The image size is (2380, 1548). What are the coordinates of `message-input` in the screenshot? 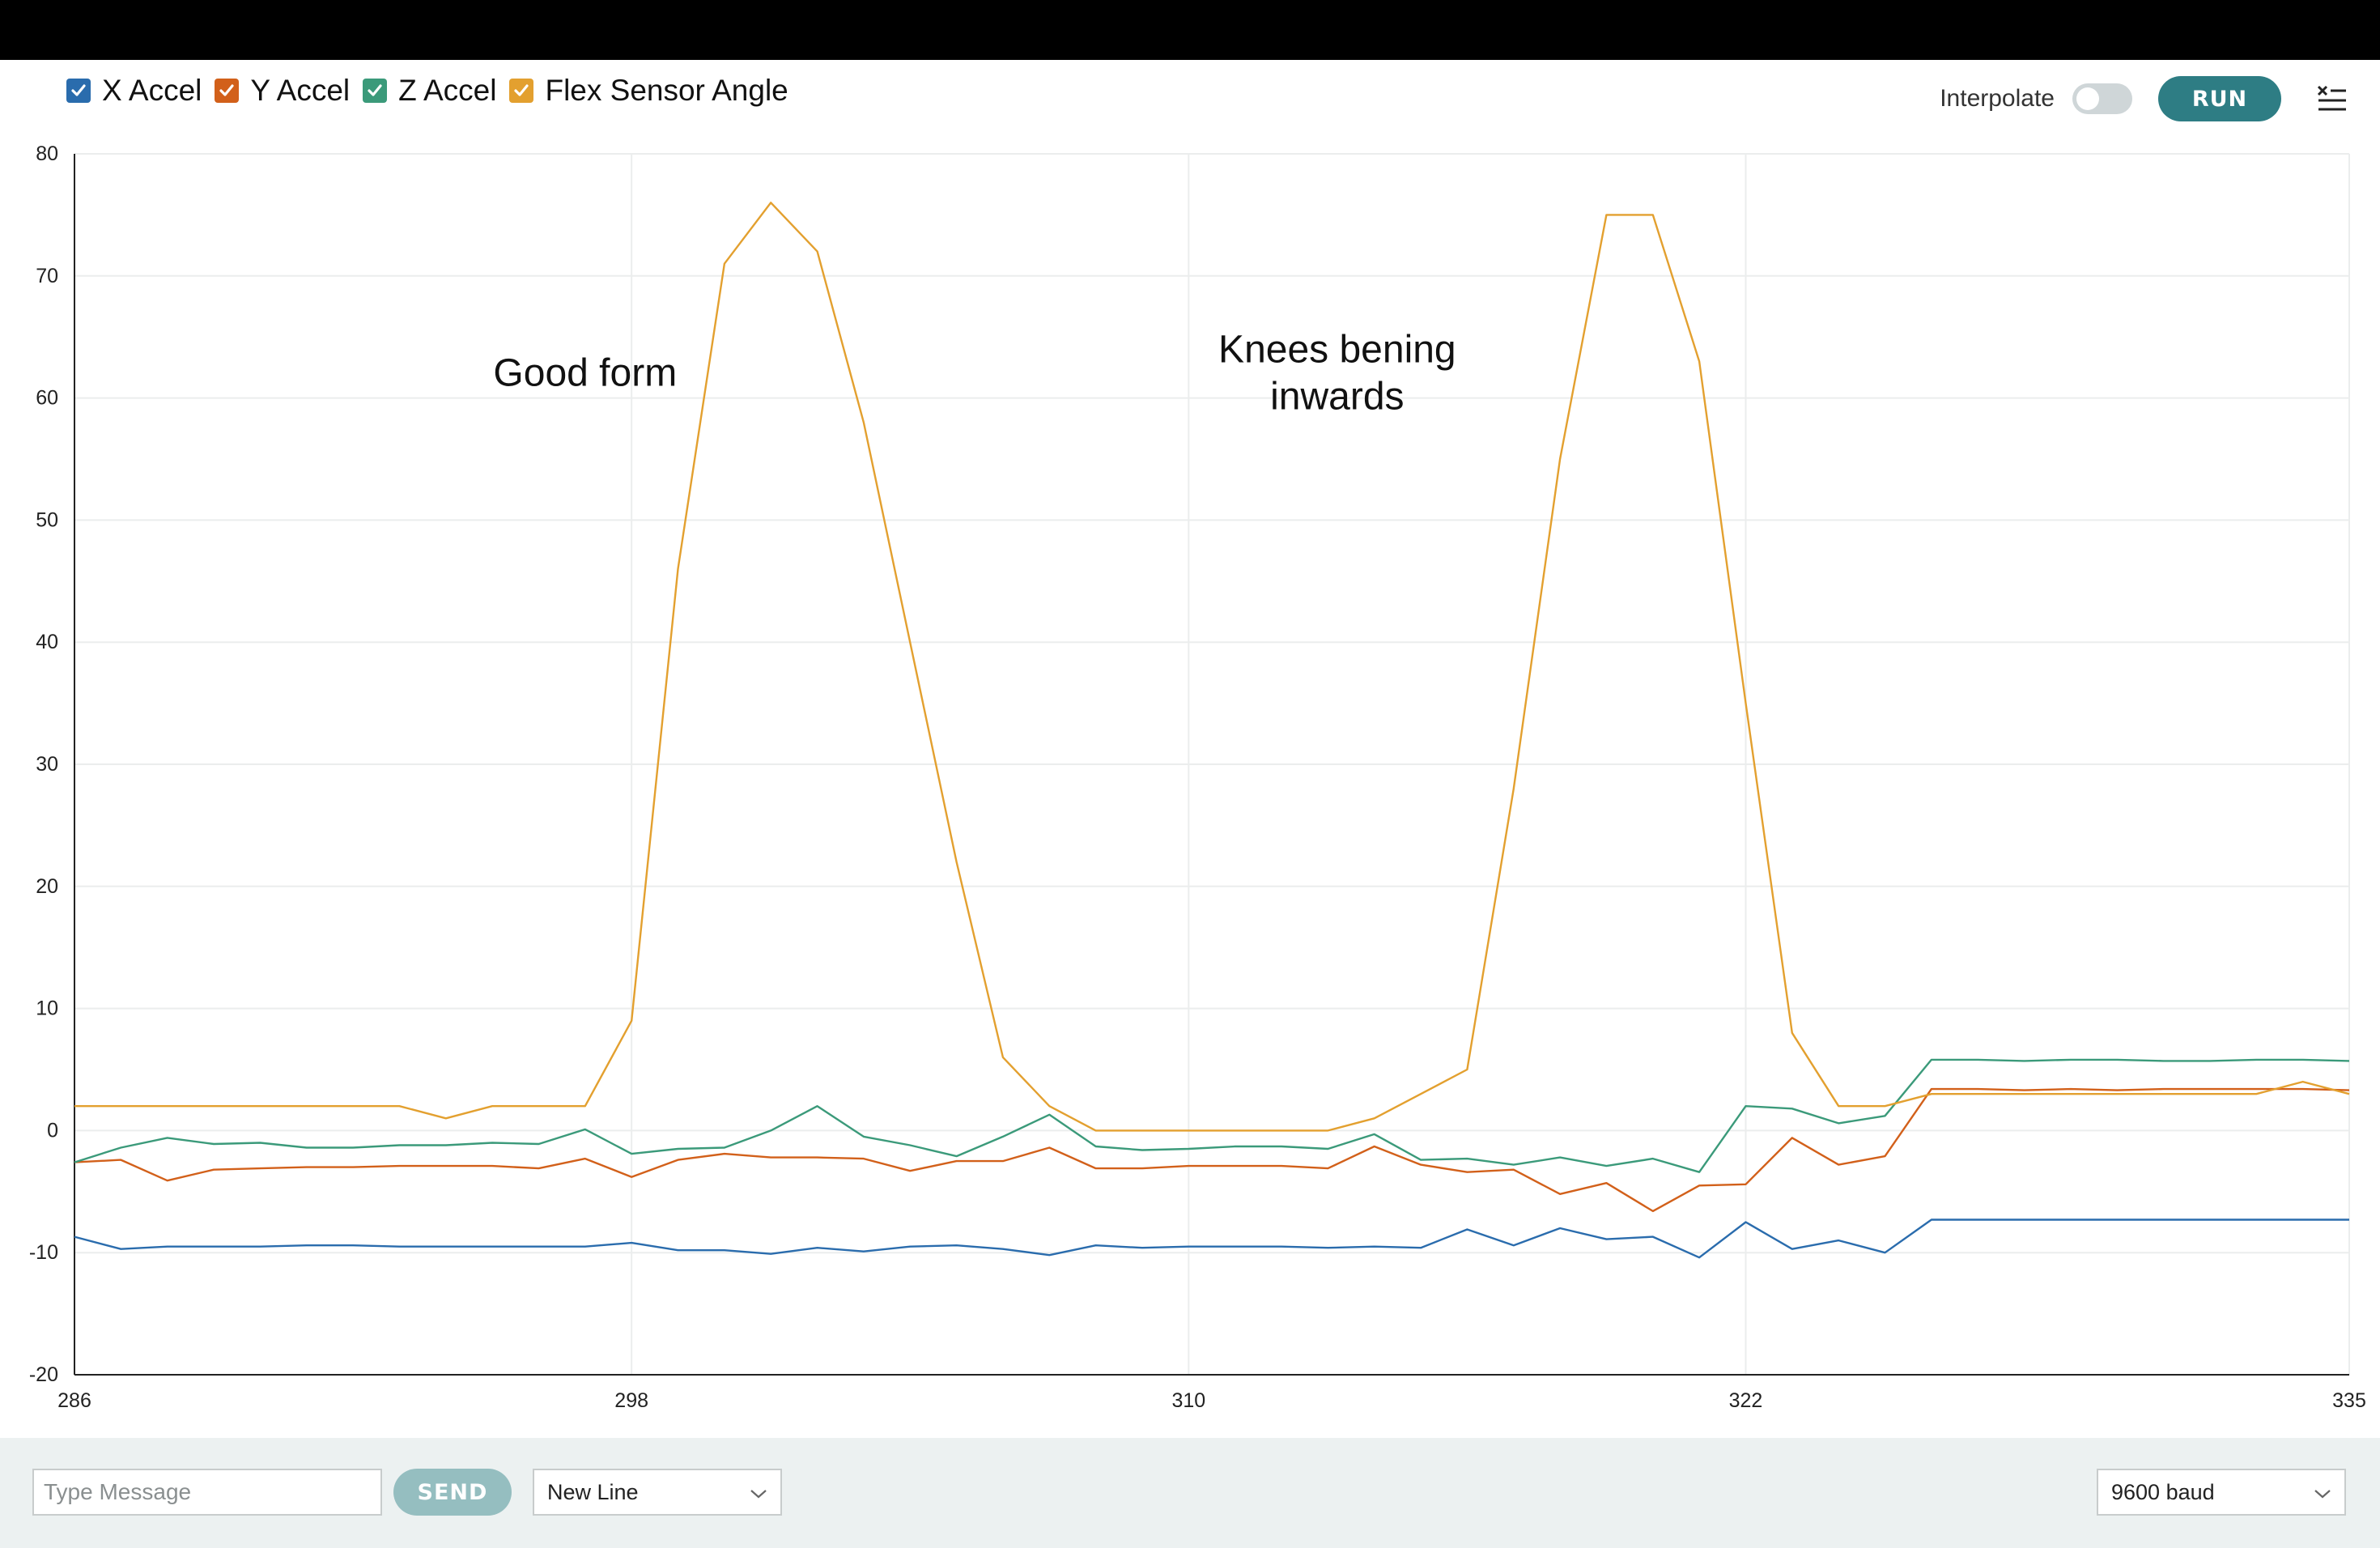 It's located at (207, 1493).